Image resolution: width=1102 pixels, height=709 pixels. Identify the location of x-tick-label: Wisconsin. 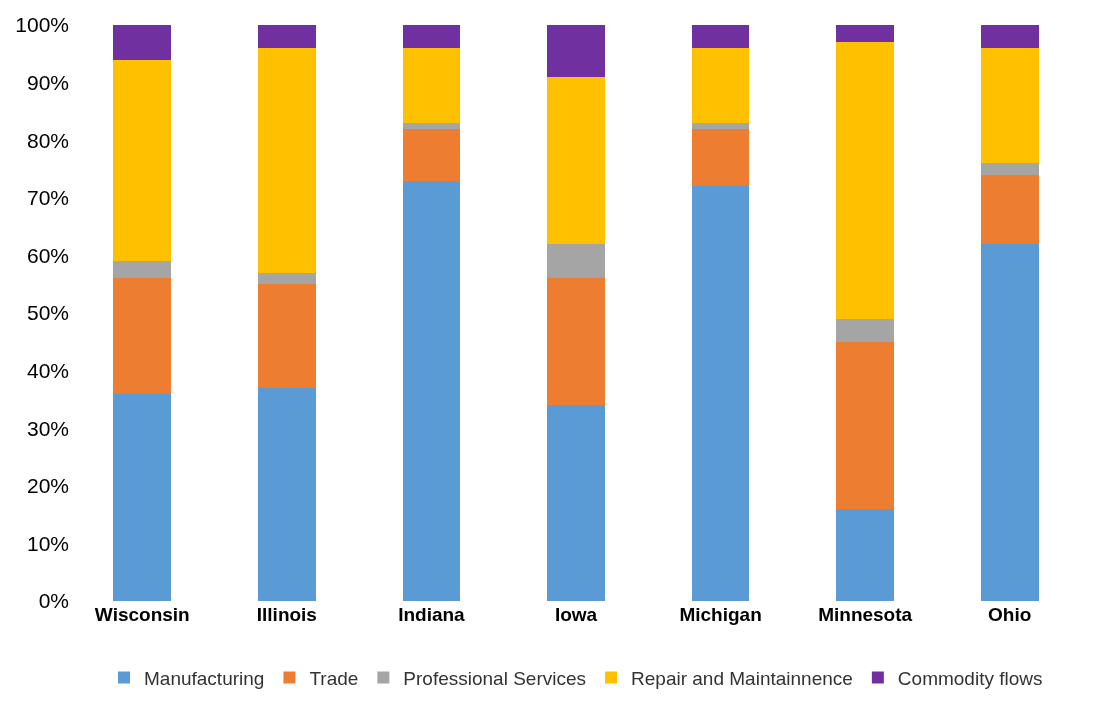
(142, 614).